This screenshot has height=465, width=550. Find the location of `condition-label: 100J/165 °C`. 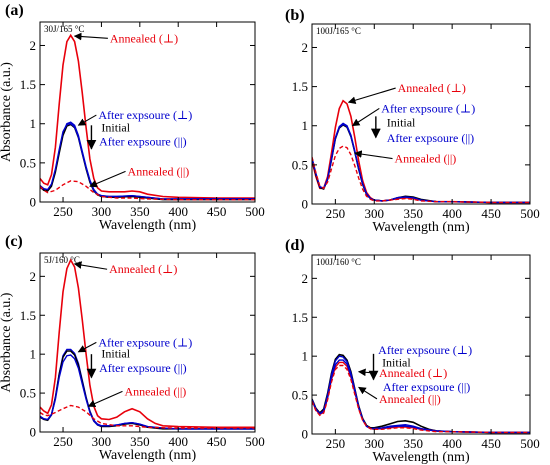

condition-label: 100J/165 °C is located at coordinates (338, 31).